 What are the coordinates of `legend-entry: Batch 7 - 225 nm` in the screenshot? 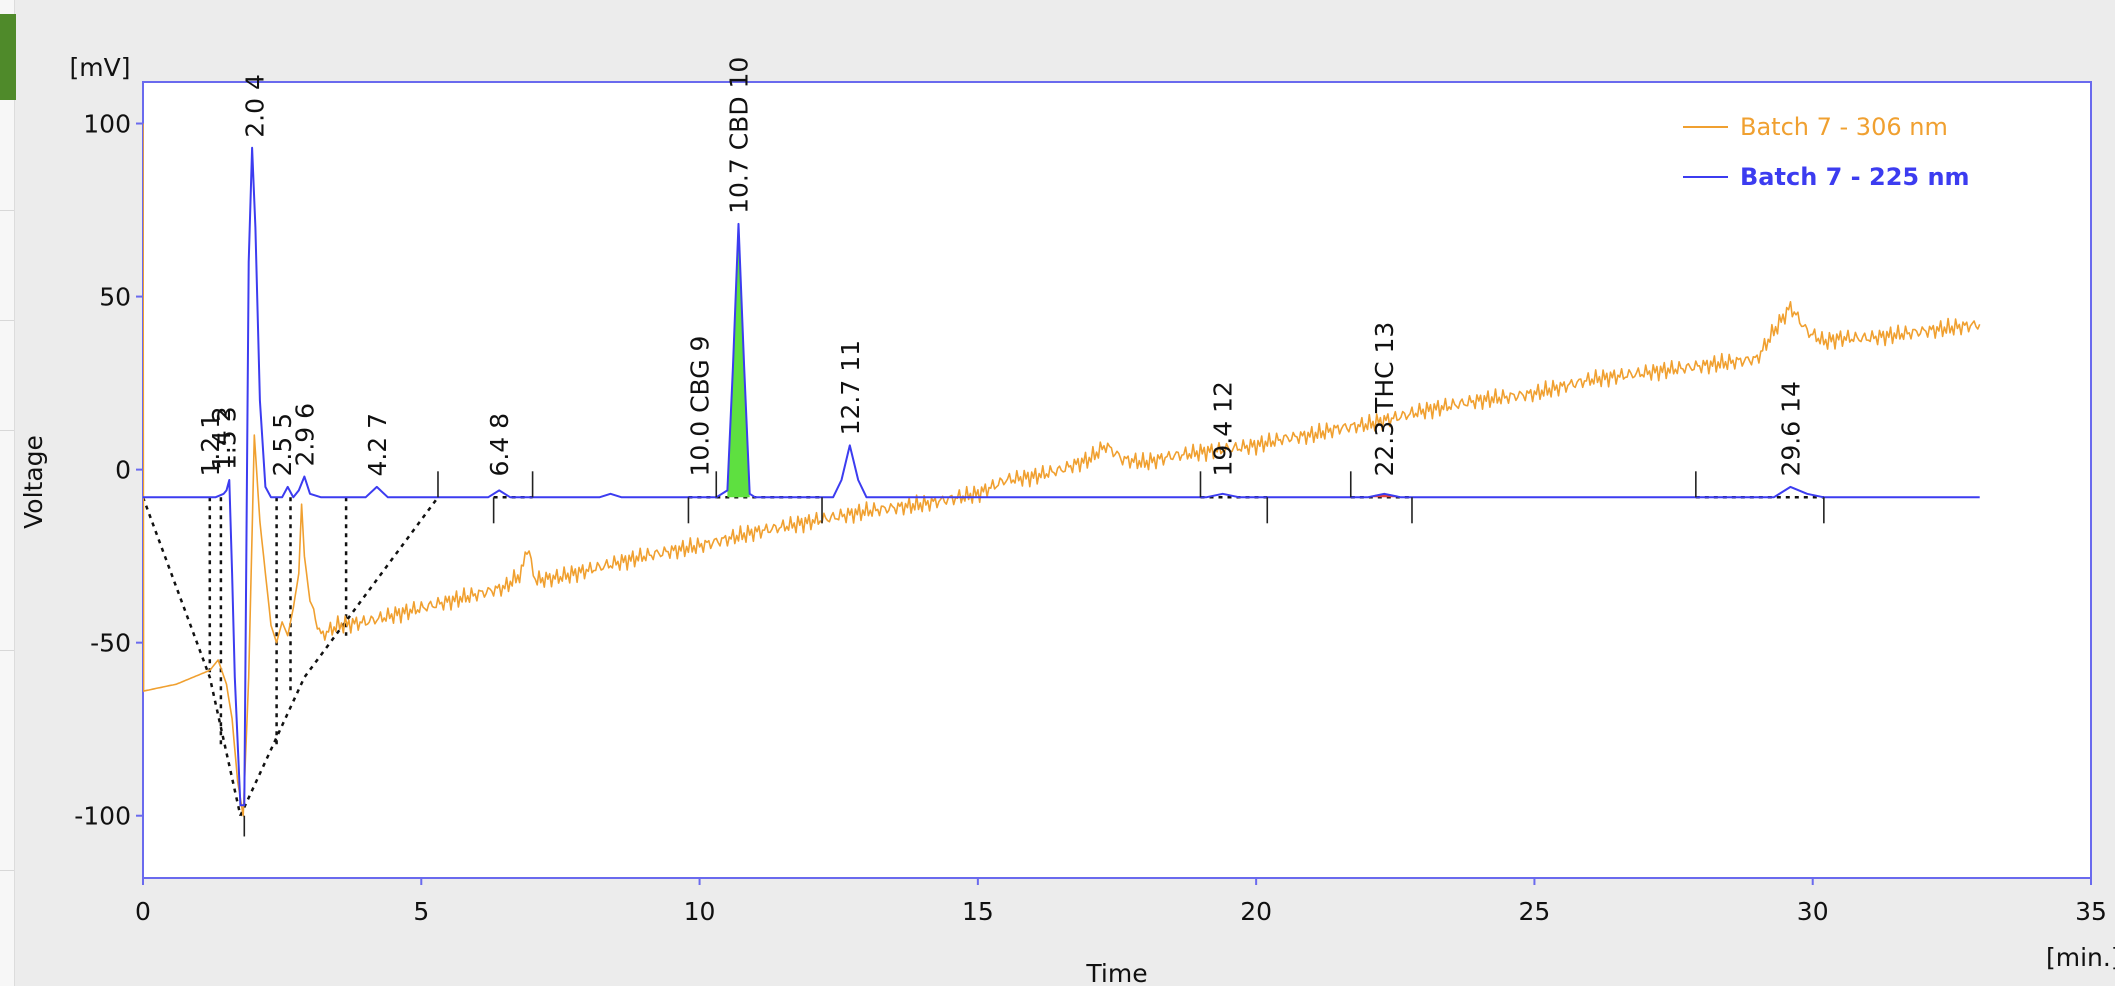 It's located at (1855, 177).